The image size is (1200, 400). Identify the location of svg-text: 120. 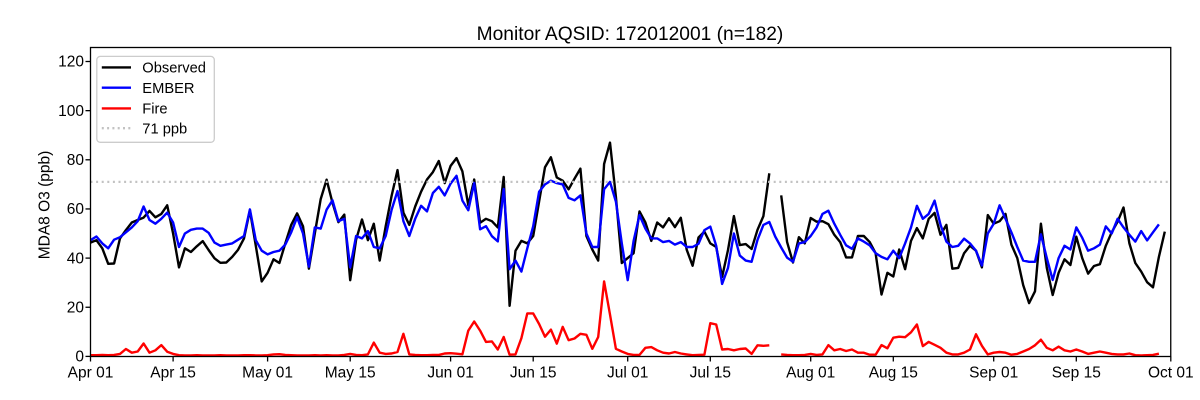
(71, 62).